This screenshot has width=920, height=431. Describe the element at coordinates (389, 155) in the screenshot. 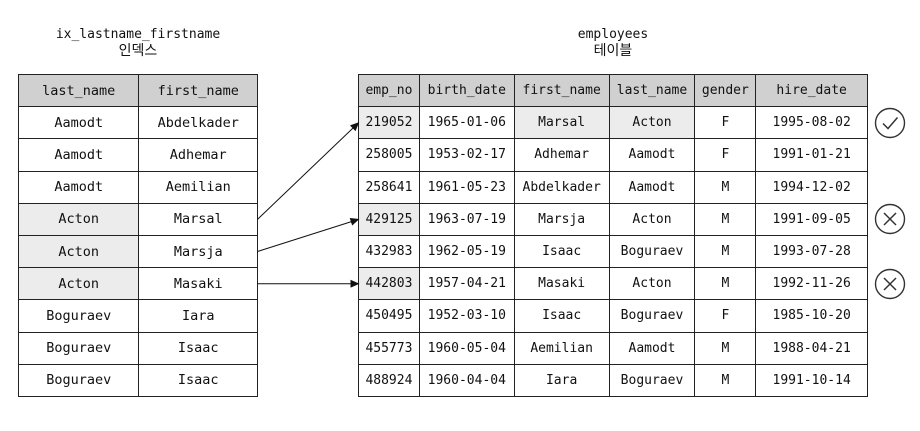

I see `employees-cell: 258005` at that location.